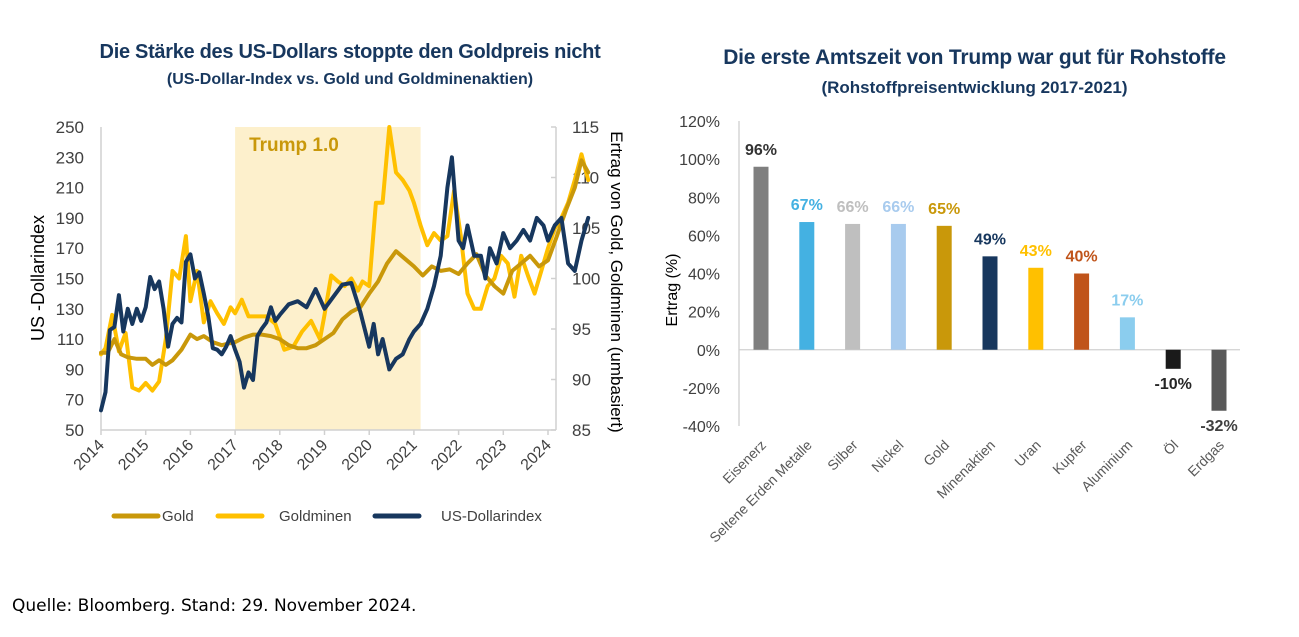 The image size is (1299, 637). Describe the element at coordinates (760, 491) in the screenshot. I see `category-label: Seltene Erden Metalle` at that location.